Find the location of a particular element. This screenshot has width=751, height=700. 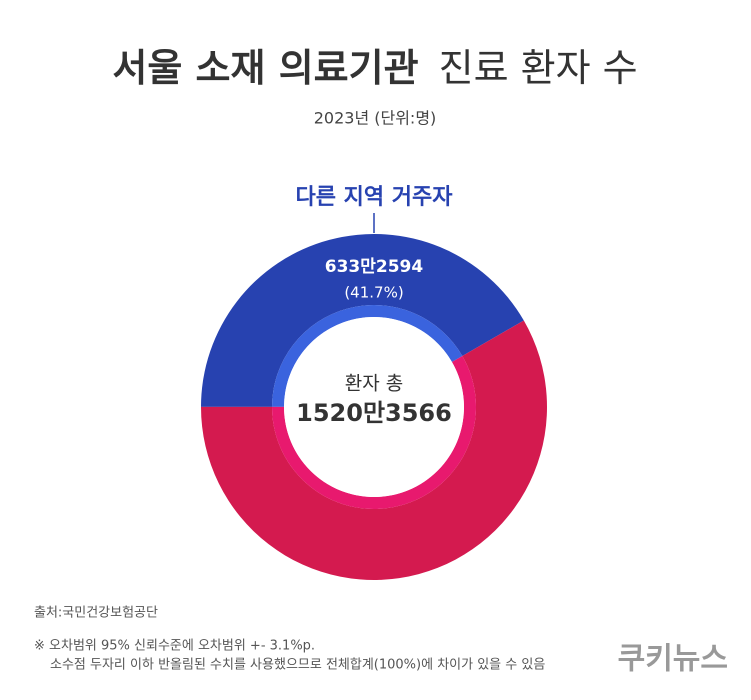

category-label: 다른 지역 거주자 is located at coordinates (375, 197).